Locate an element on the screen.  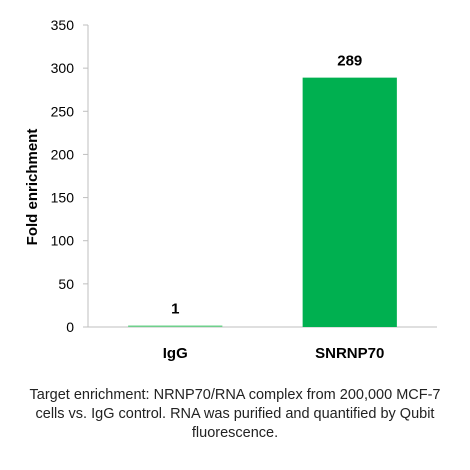
y-tick-label: 100 is located at coordinates (63, 241).